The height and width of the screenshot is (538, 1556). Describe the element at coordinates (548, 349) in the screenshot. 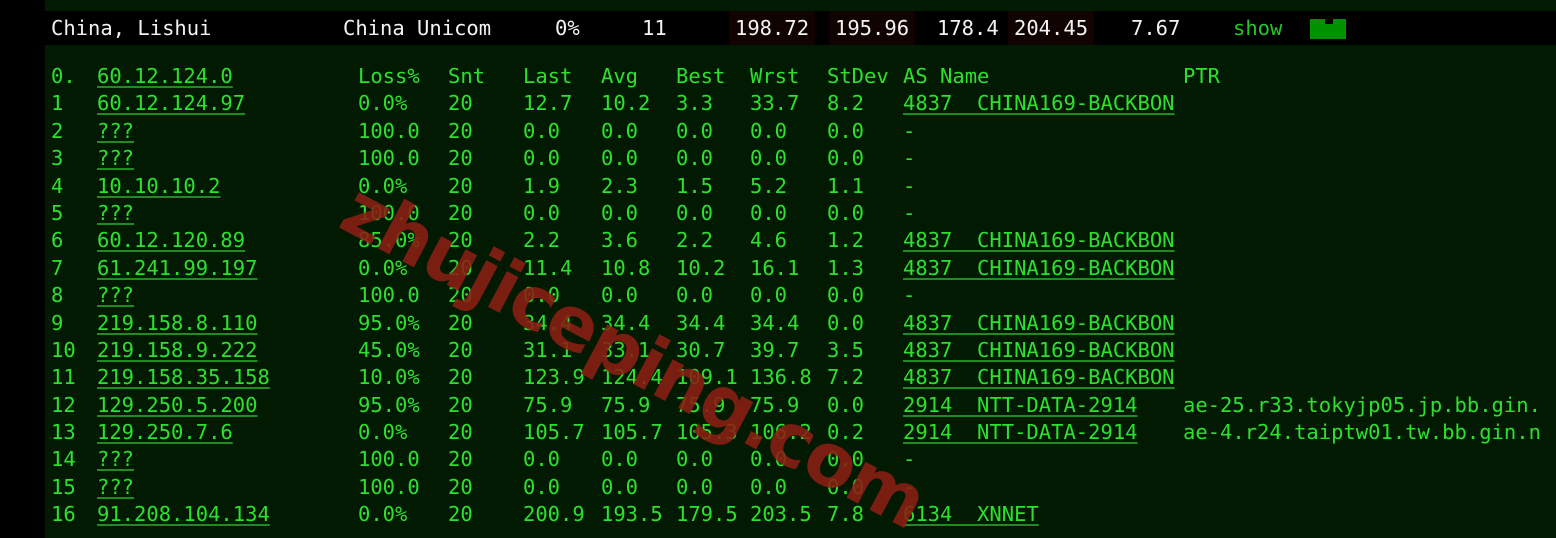

I see `hop-last: 31.1` at that location.